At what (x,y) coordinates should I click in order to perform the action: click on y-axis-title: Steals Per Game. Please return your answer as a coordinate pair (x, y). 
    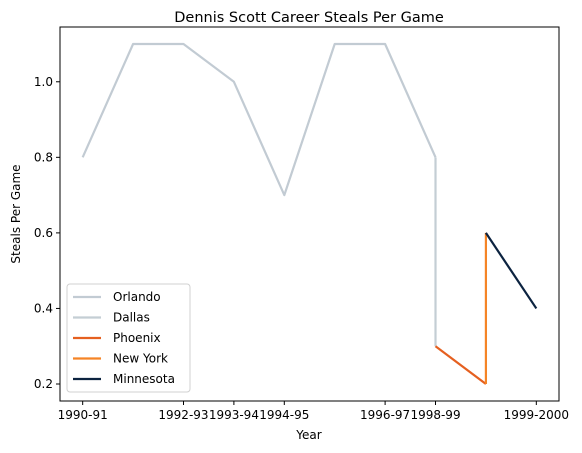
    Looking at the image, I should click on (16, 213).